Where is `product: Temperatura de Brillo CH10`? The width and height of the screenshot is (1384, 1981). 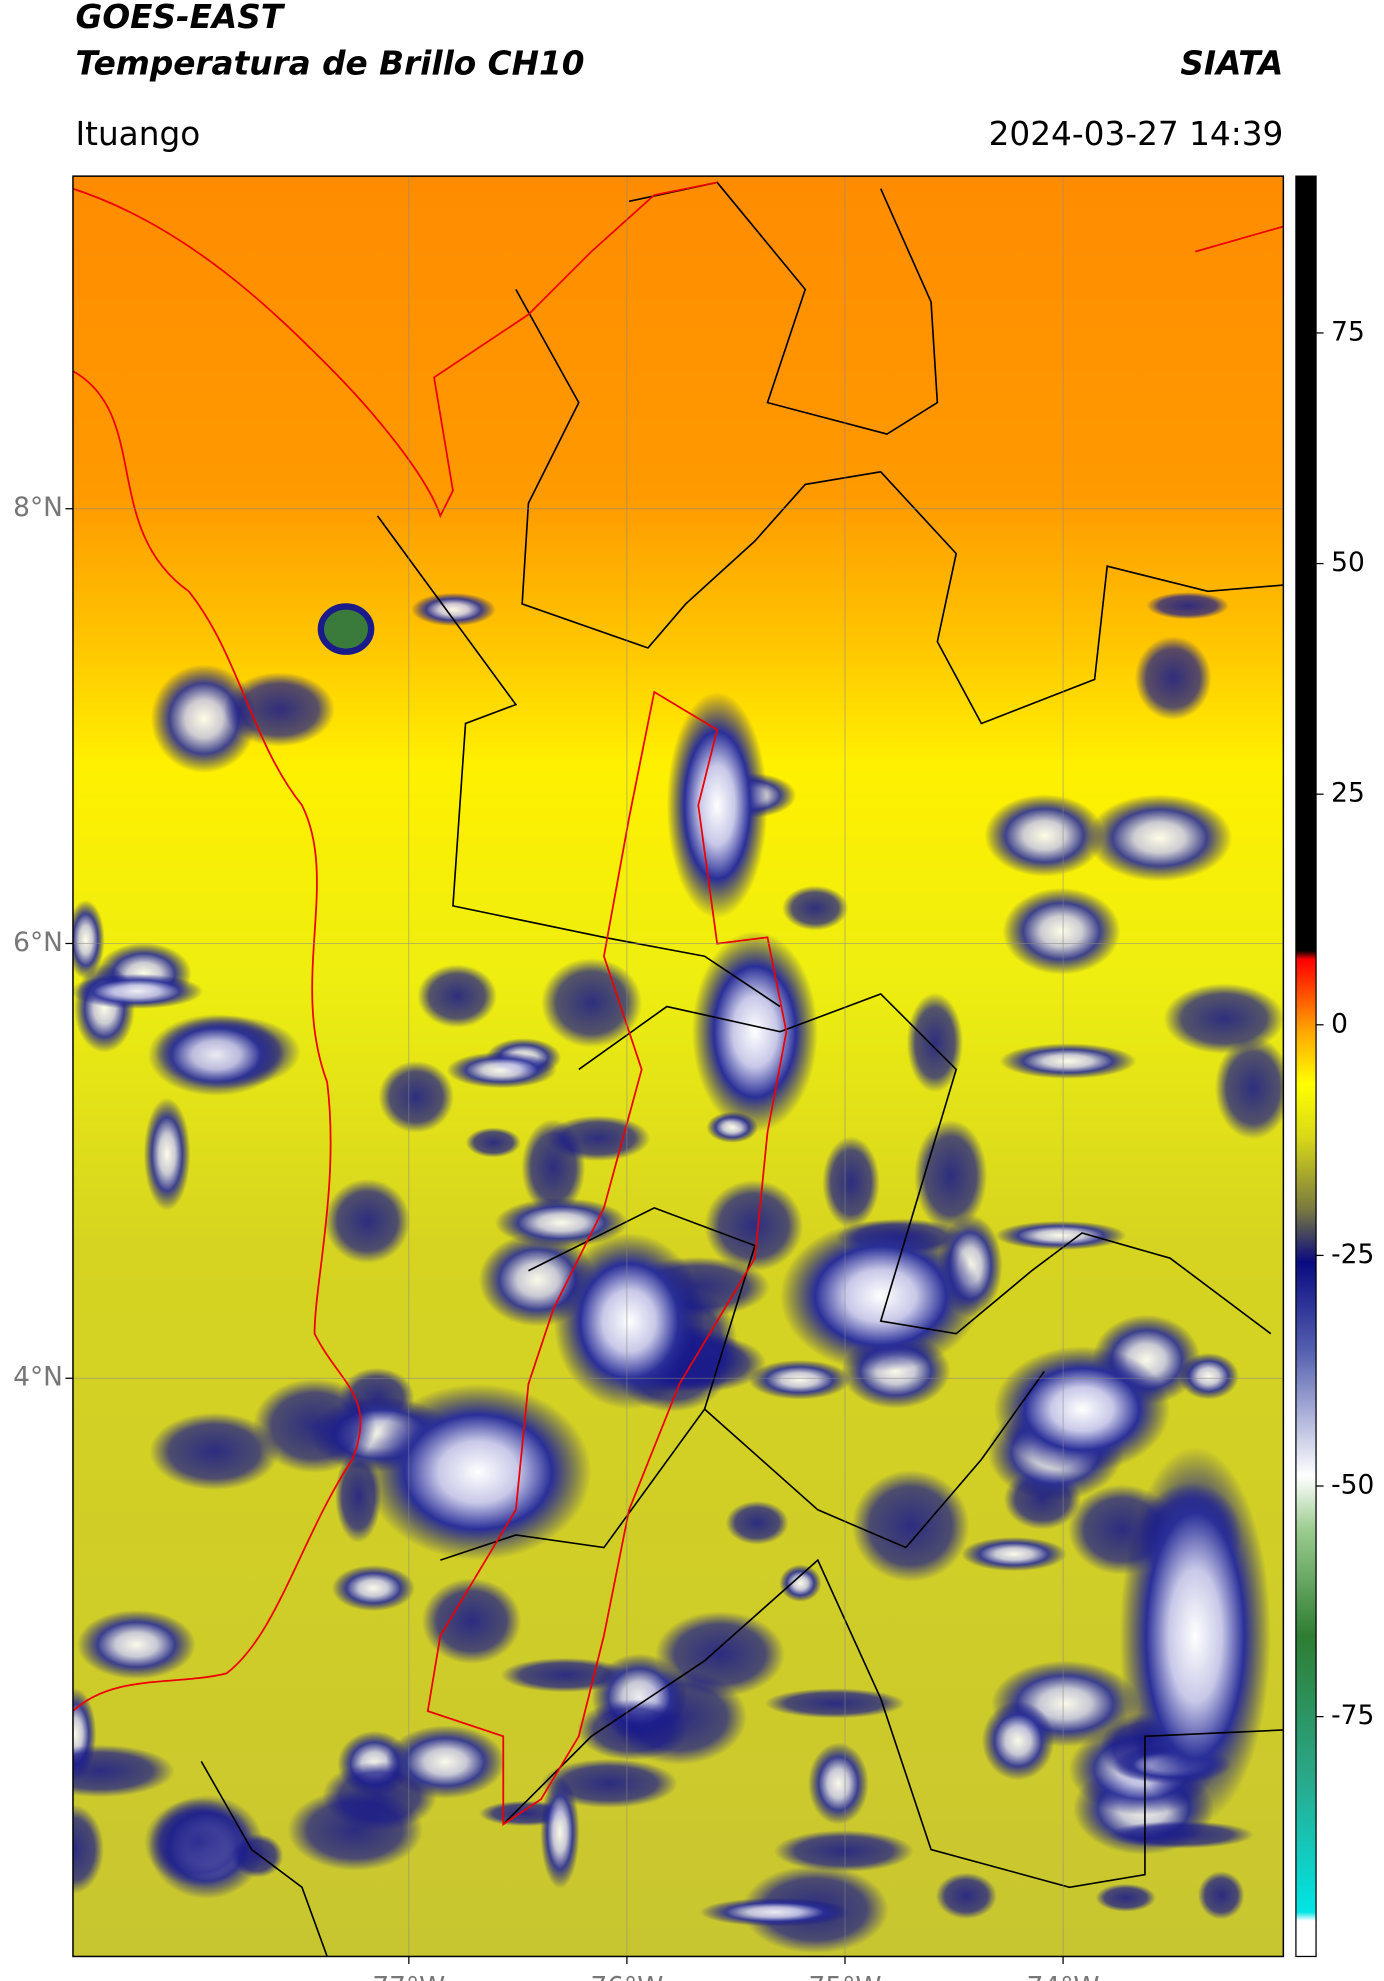 product: Temperatura de Brillo CH10 is located at coordinates (329, 63).